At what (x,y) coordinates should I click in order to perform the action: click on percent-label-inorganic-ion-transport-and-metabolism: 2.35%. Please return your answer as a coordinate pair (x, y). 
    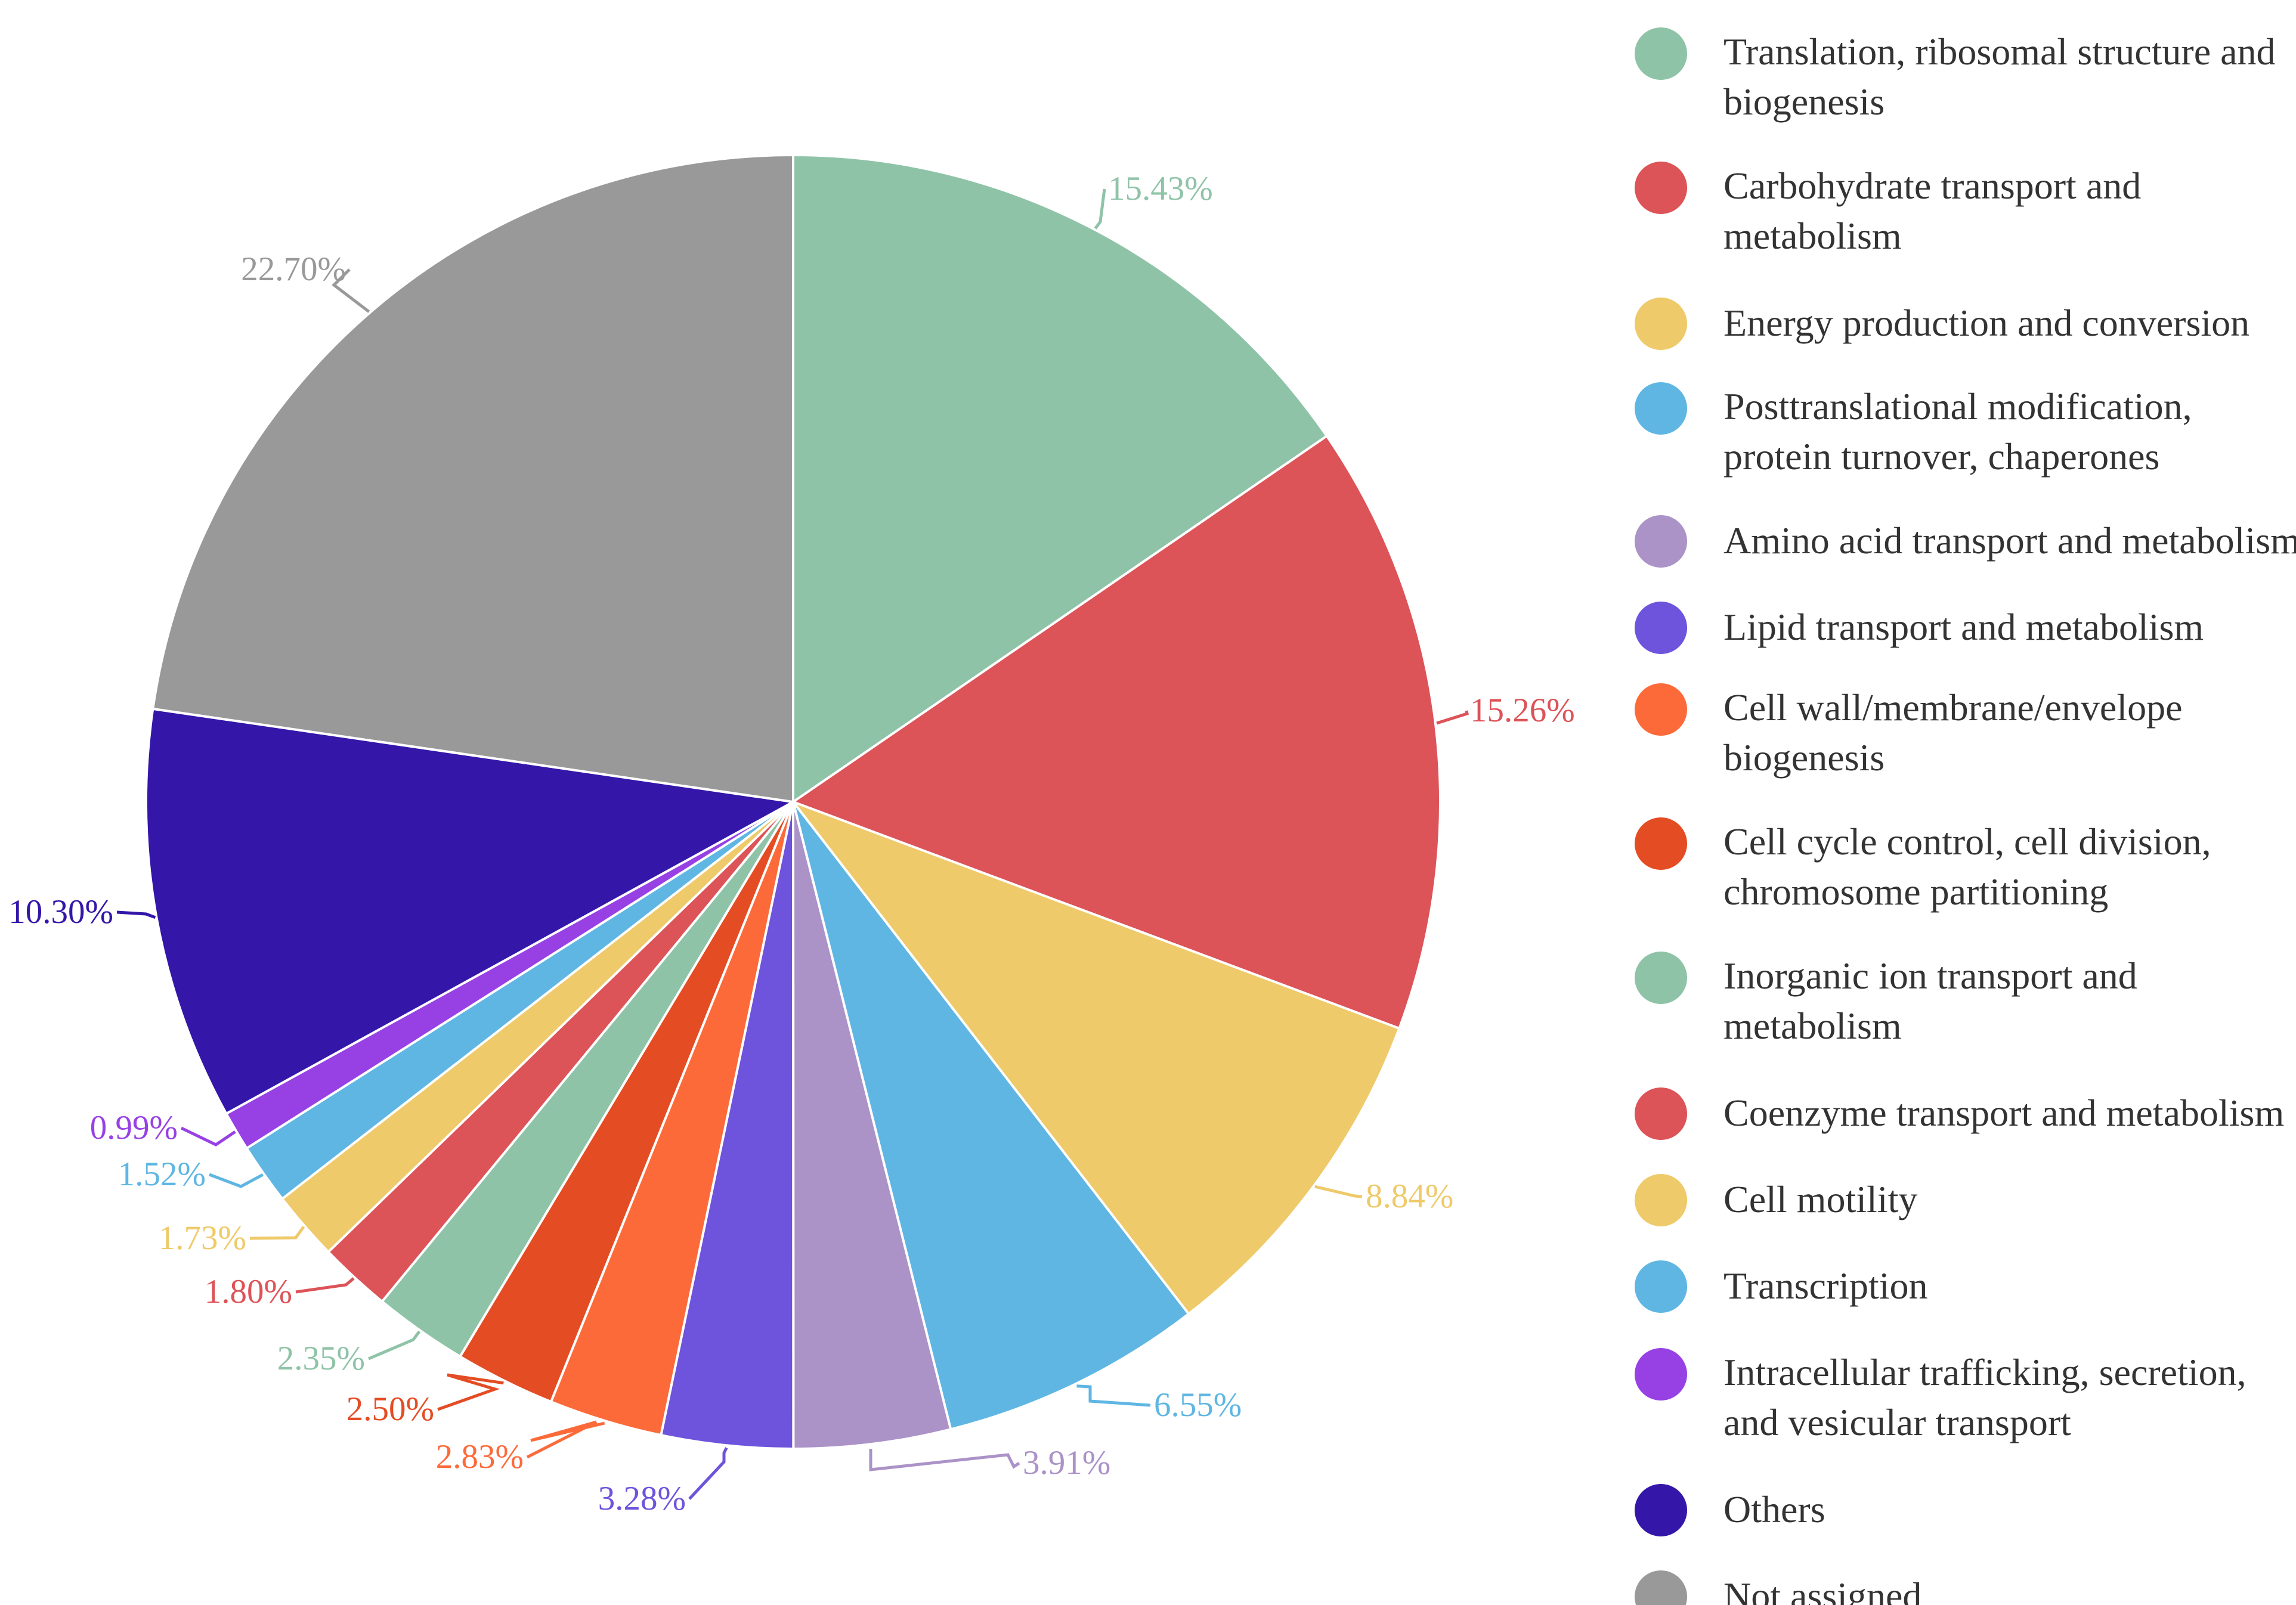
    Looking at the image, I should click on (321, 1358).